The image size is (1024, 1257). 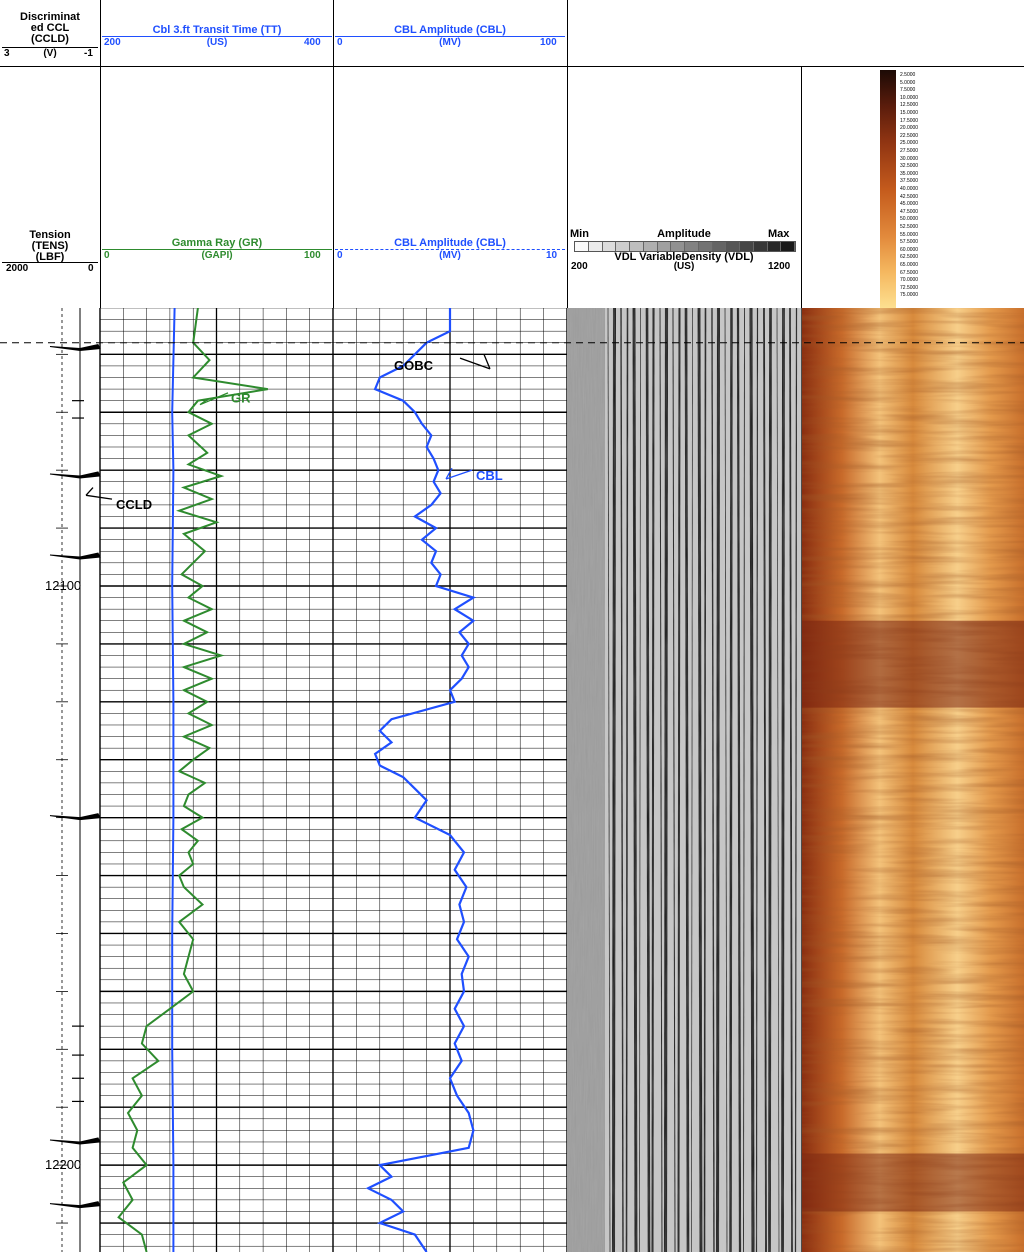 I want to click on gr-curve, so click(x=192, y=780).